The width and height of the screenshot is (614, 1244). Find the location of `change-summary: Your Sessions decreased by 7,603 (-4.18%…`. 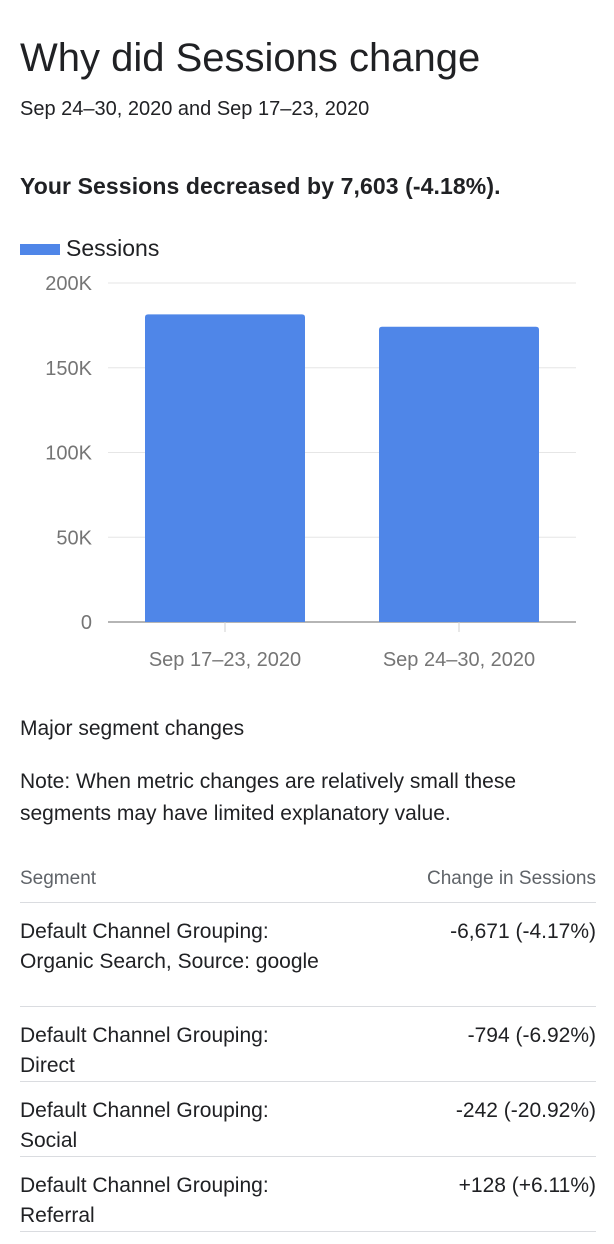

change-summary: Your Sessions decreased by 7,603 (-4.18%… is located at coordinates (260, 186).